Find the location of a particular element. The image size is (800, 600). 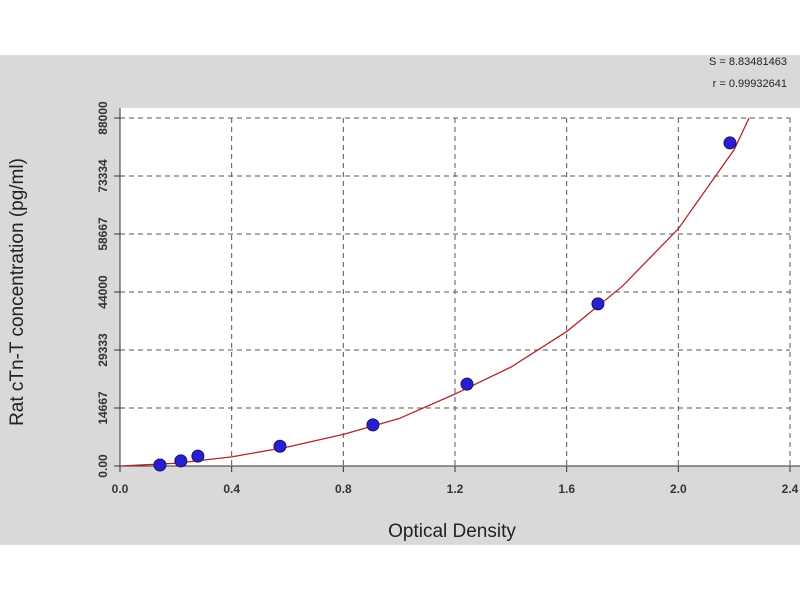

x-tick-label: 1.6 is located at coordinates (566, 489).